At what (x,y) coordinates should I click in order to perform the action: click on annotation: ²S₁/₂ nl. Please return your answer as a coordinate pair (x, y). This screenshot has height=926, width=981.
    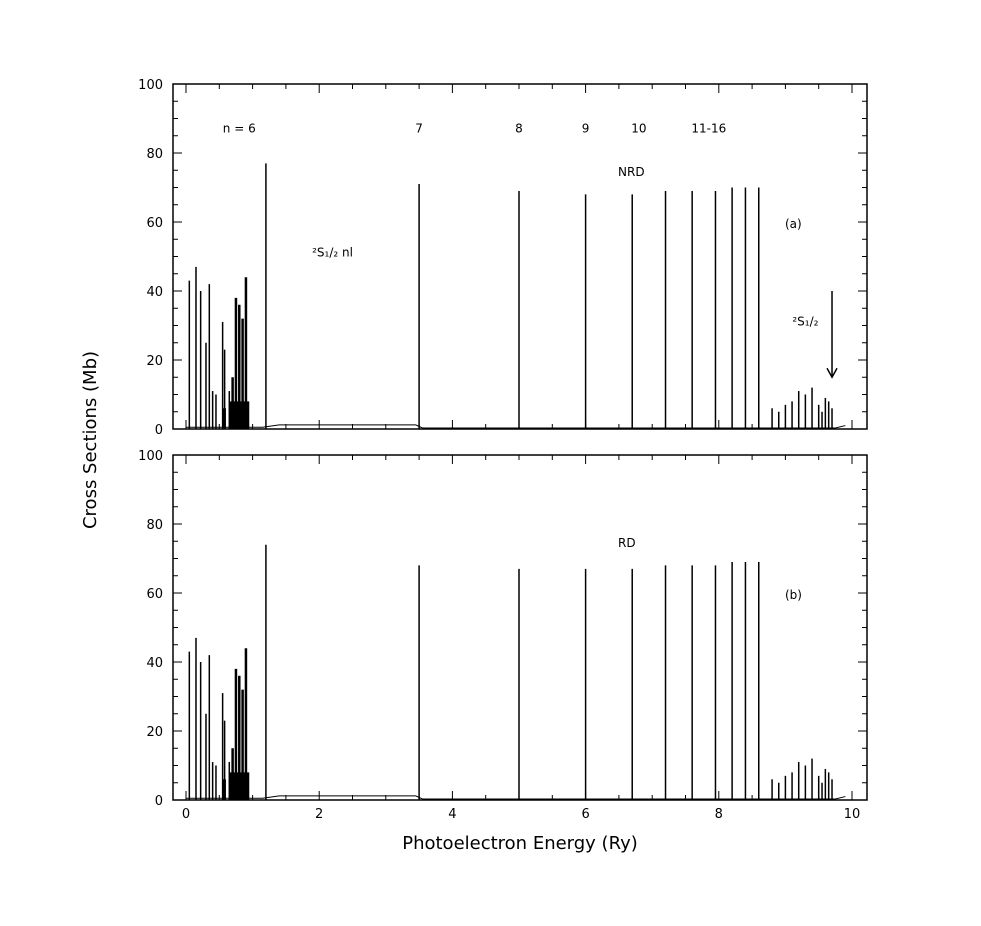
    Looking at the image, I should click on (332, 253).